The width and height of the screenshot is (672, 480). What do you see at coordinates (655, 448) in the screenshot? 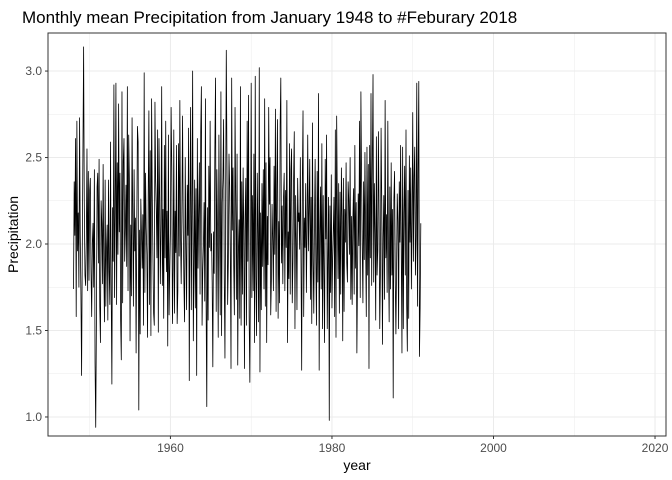
I see `x-tick-label: 2020` at bounding box center [655, 448].